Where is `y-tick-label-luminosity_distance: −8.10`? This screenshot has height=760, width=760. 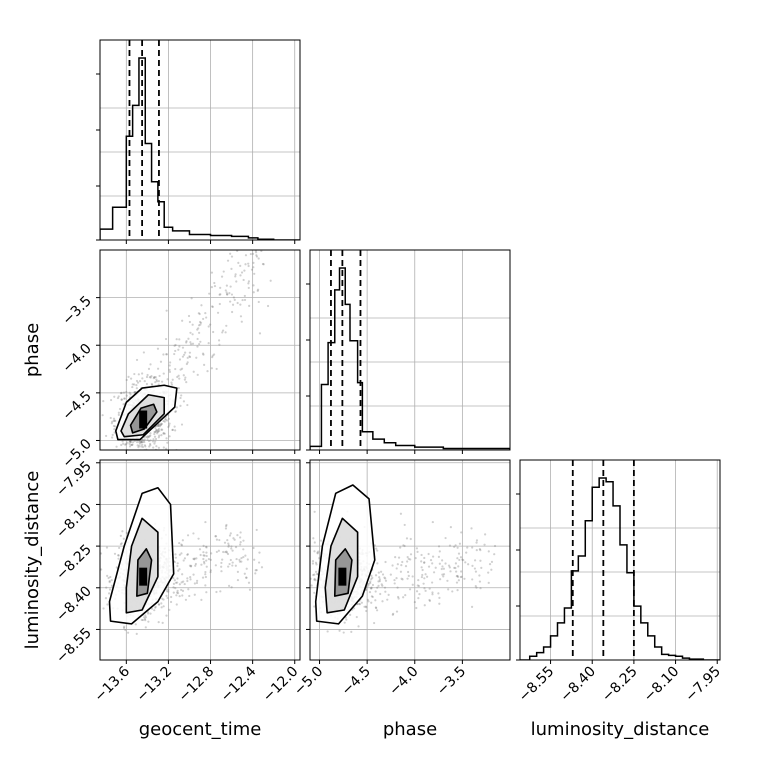
y-tick-label-luminosity_distance: −8.10 is located at coordinates (74, 521).